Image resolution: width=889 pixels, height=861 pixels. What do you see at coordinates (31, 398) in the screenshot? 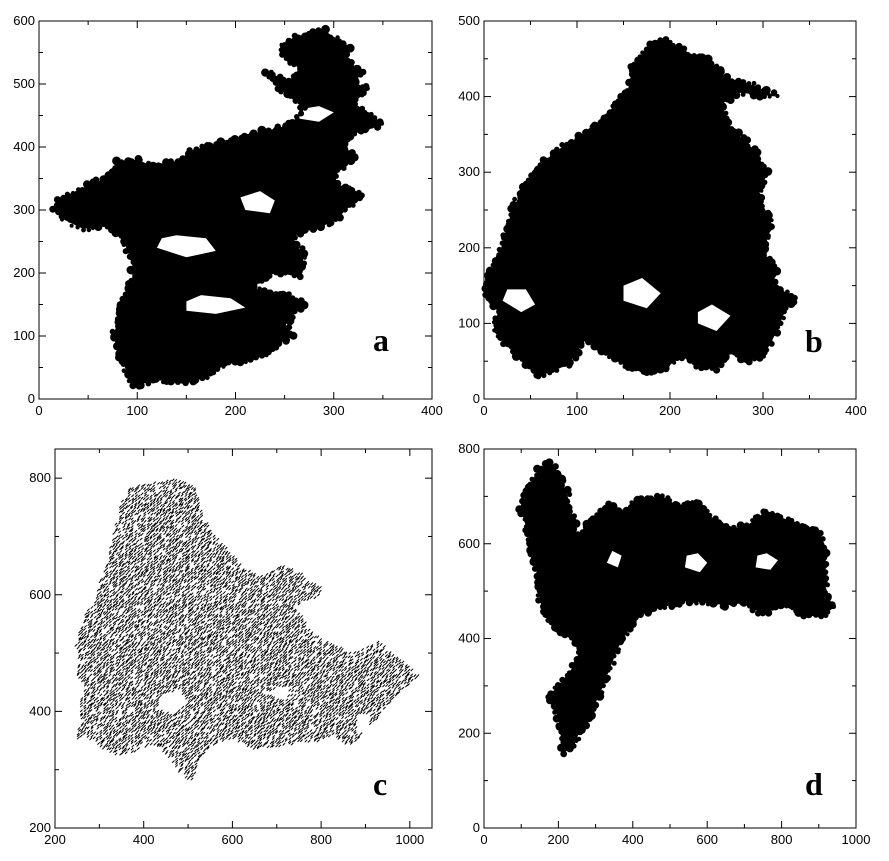
I see `y-tick-label: 0` at bounding box center [31, 398].